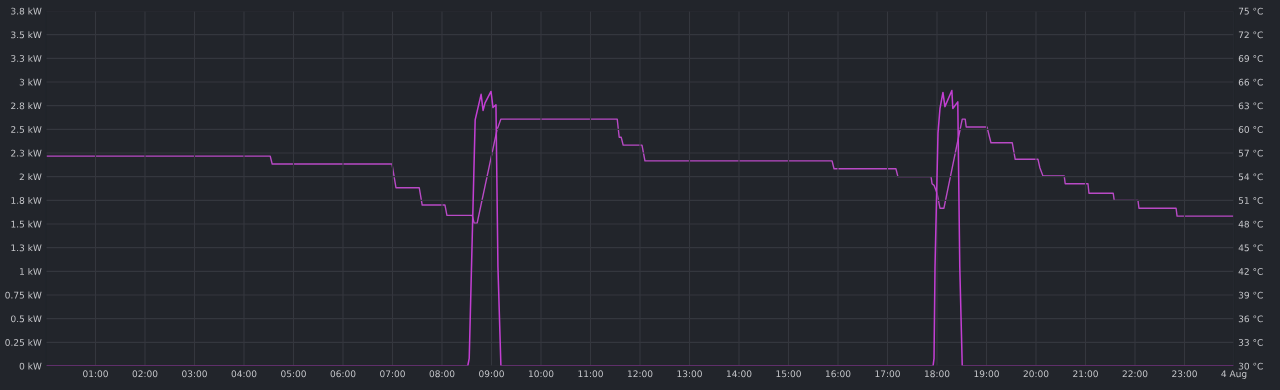 The image size is (1280, 390). I want to click on y-tick-label: 3.3 kW, so click(26, 58).